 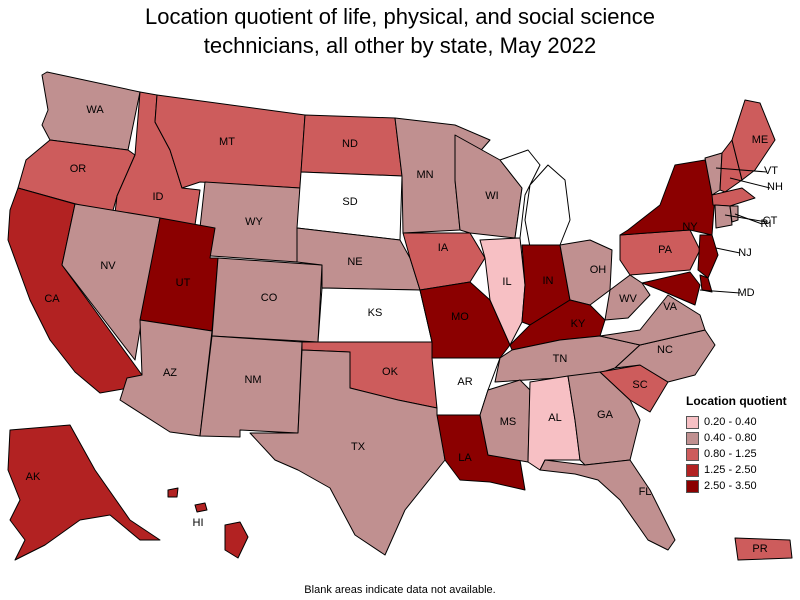 What do you see at coordinates (108, 266) in the screenshot?
I see `state-label-nv: NV` at bounding box center [108, 266].